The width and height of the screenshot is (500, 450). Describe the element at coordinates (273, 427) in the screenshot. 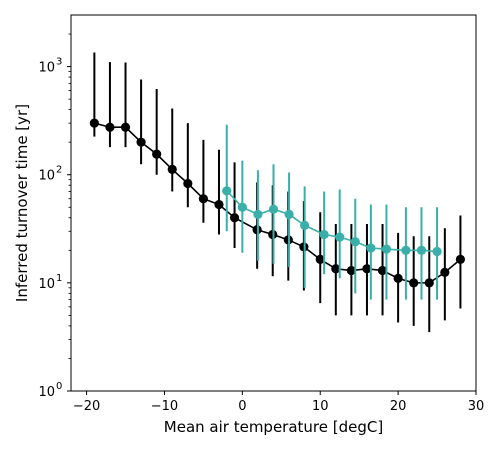

I see `x-axis-label: Mean air temperature [degC]` at that location.